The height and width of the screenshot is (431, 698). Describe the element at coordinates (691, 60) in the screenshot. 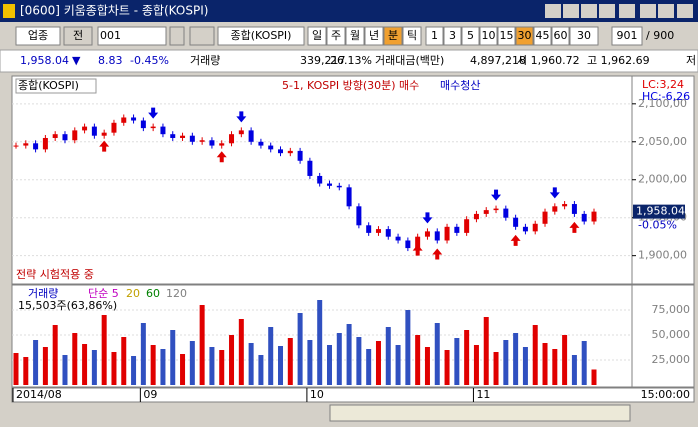

I see `label: 저` at that location.